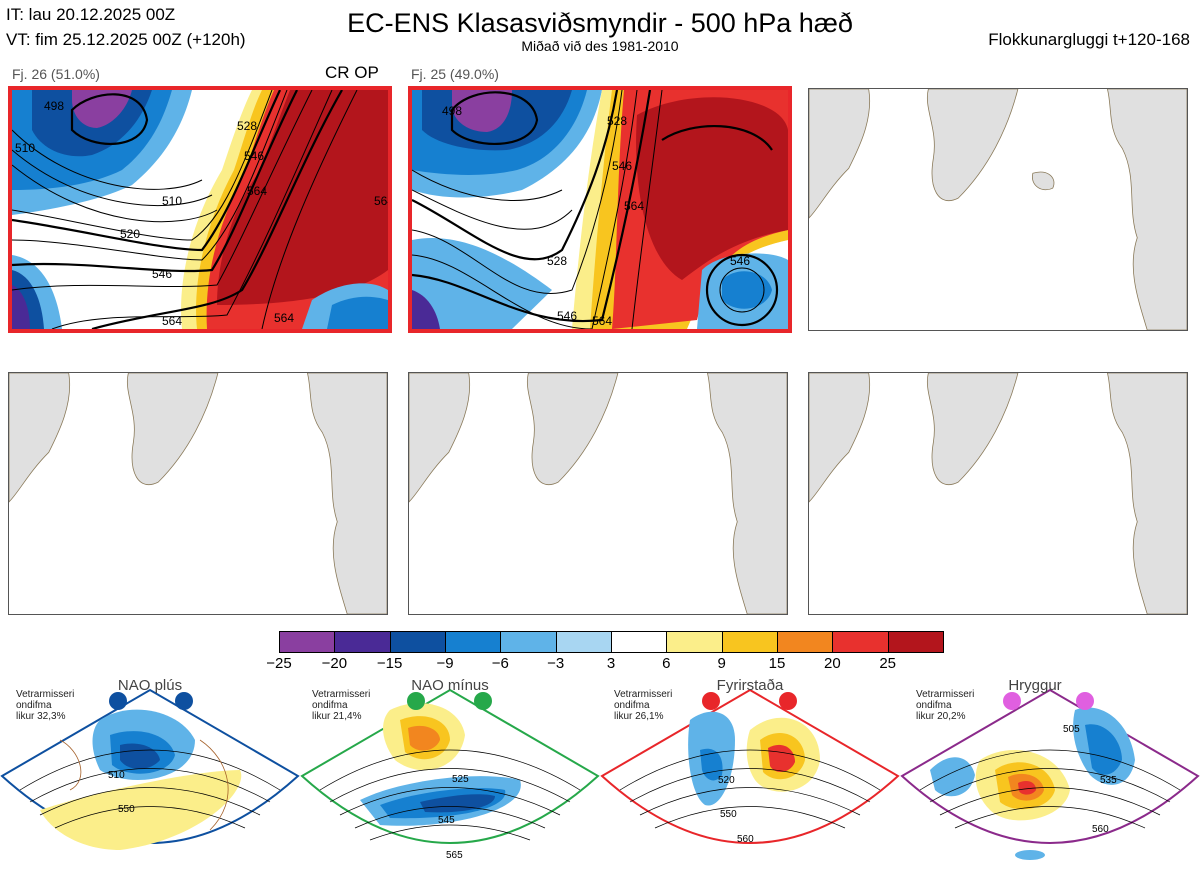 Image resolution: width=1200 pixels, height=871 pixels. Describe the element at coordinates (1071, 729) in the screenshot. I see `regime-contour-label: 505` at that location.